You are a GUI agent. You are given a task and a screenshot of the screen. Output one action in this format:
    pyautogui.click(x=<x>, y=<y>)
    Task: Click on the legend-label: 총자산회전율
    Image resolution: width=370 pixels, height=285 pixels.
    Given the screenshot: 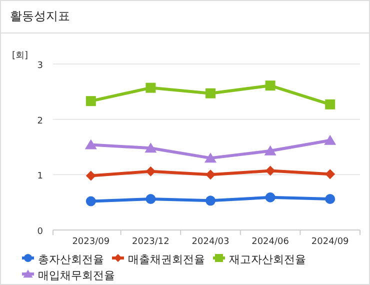 What is the action you would take?
    pyautogui.click(x=71, y=259)
    